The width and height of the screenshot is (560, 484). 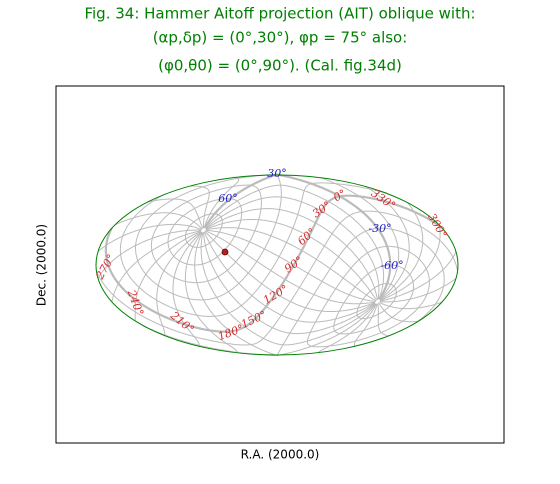 What do you see at coordinates (339, 196) in the screenshot?
I see `meridian-label: 0°` at bounding box center [339, 196].